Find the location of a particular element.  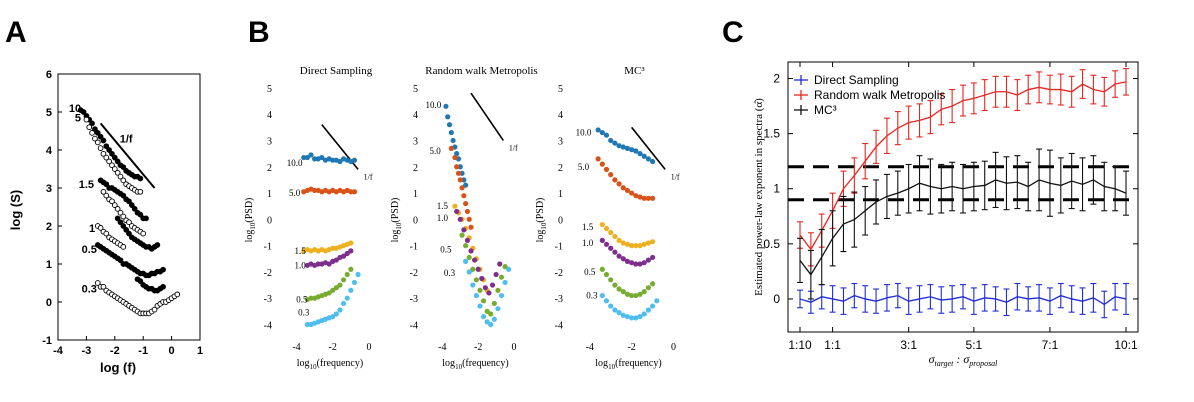

panel-b2-ytick-label: 4 is located at coordinates (415, 115).